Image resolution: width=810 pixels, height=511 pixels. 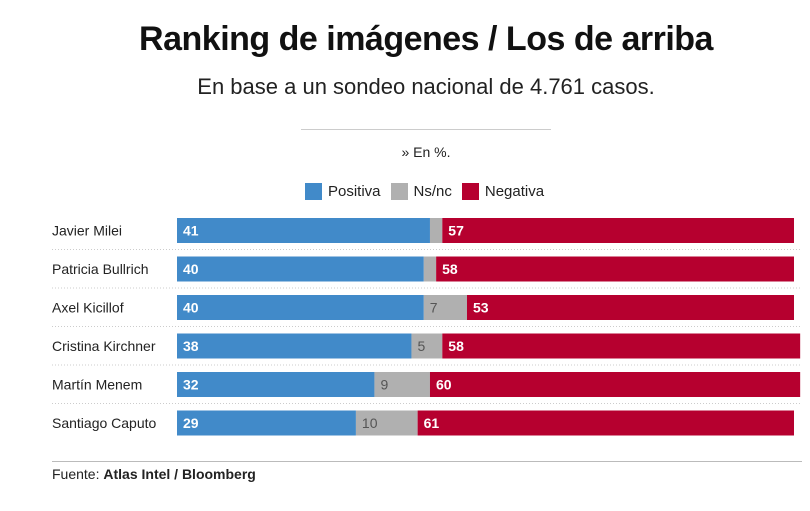 What do you see at coordinates (514, 191) in the screenshot?
I see `legend-label: Negativa` at bounding box center [514, 191].